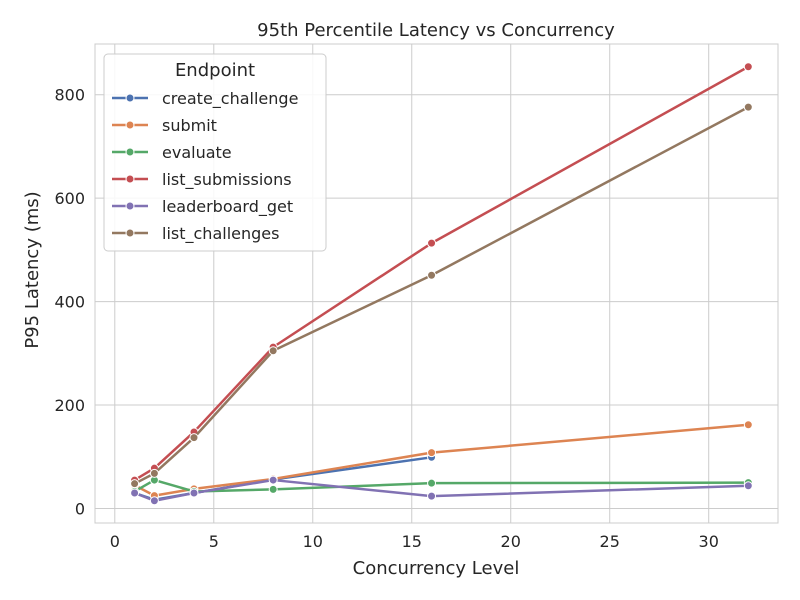 Image resolution: width=800 pixels, height=600 pixels. I want to click on legend-item: create_challenge, so click(205, 99).